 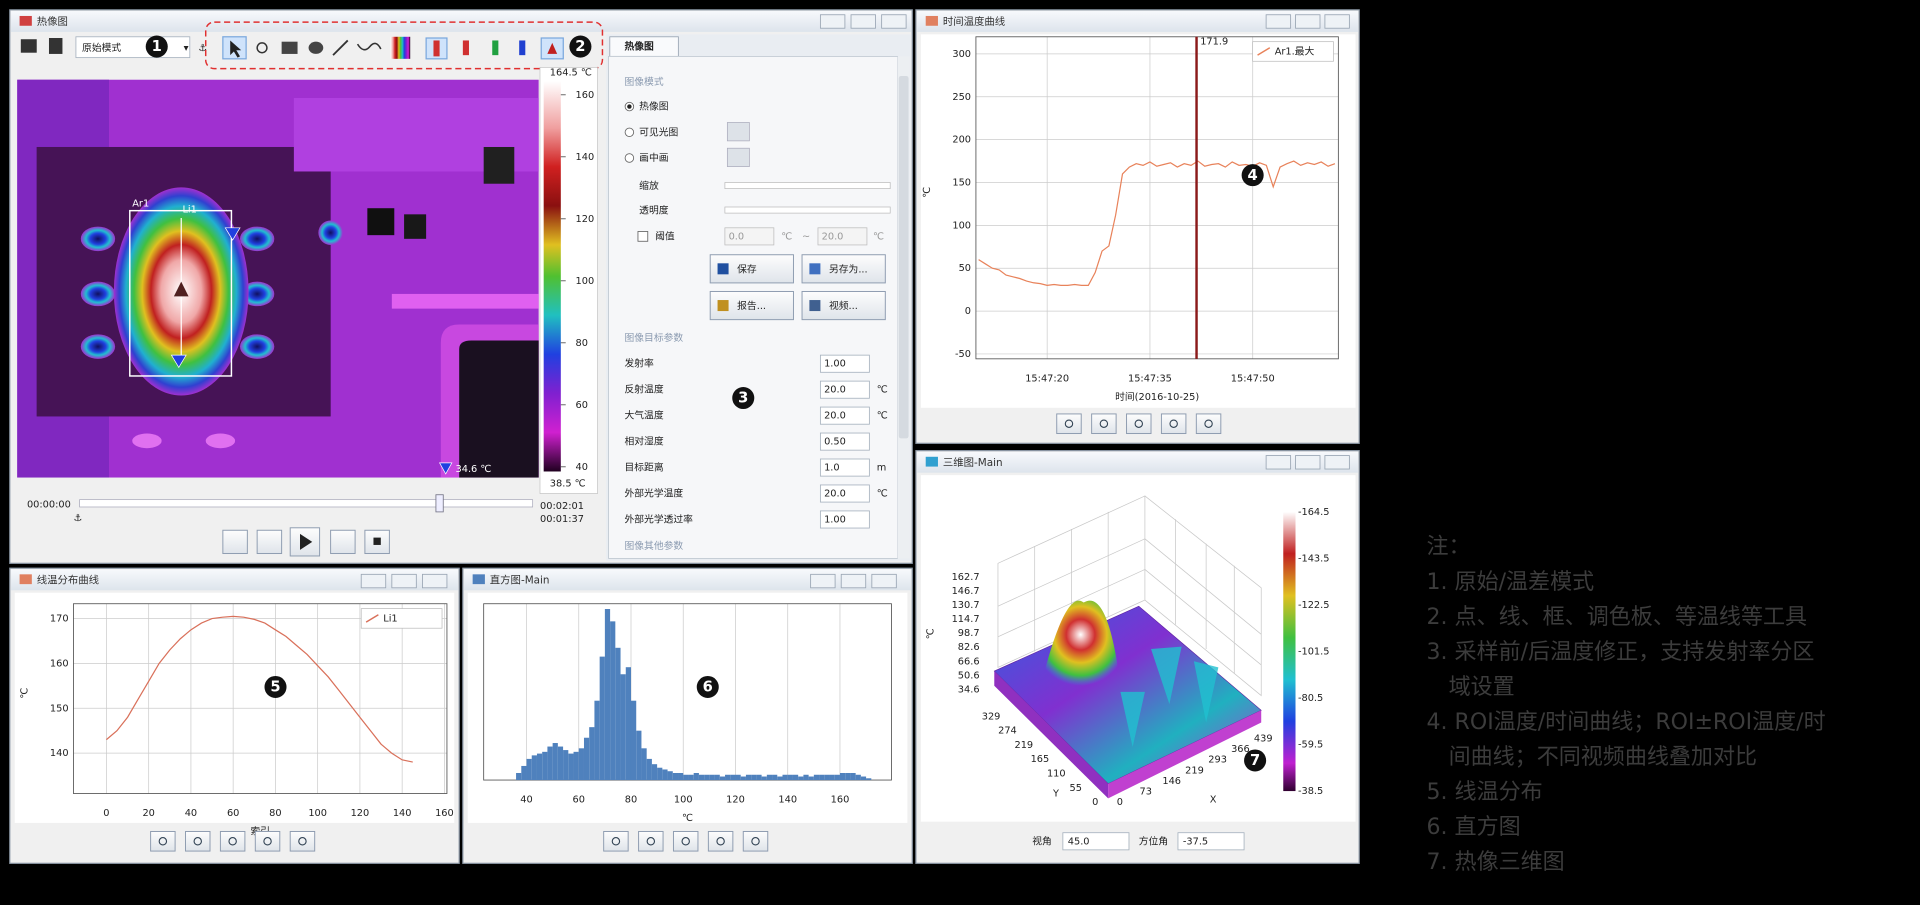 What do you see at coordinates (1211, 841) in the screenshot?
I see `azimuth-input` at bounding box center [1211, 841].